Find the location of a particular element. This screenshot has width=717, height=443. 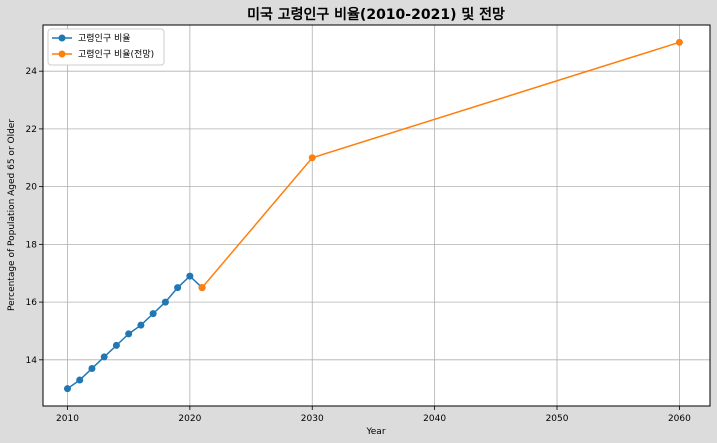

legend-label-1: 고령인구 비율(전망) is located at coordinates (116, 54).